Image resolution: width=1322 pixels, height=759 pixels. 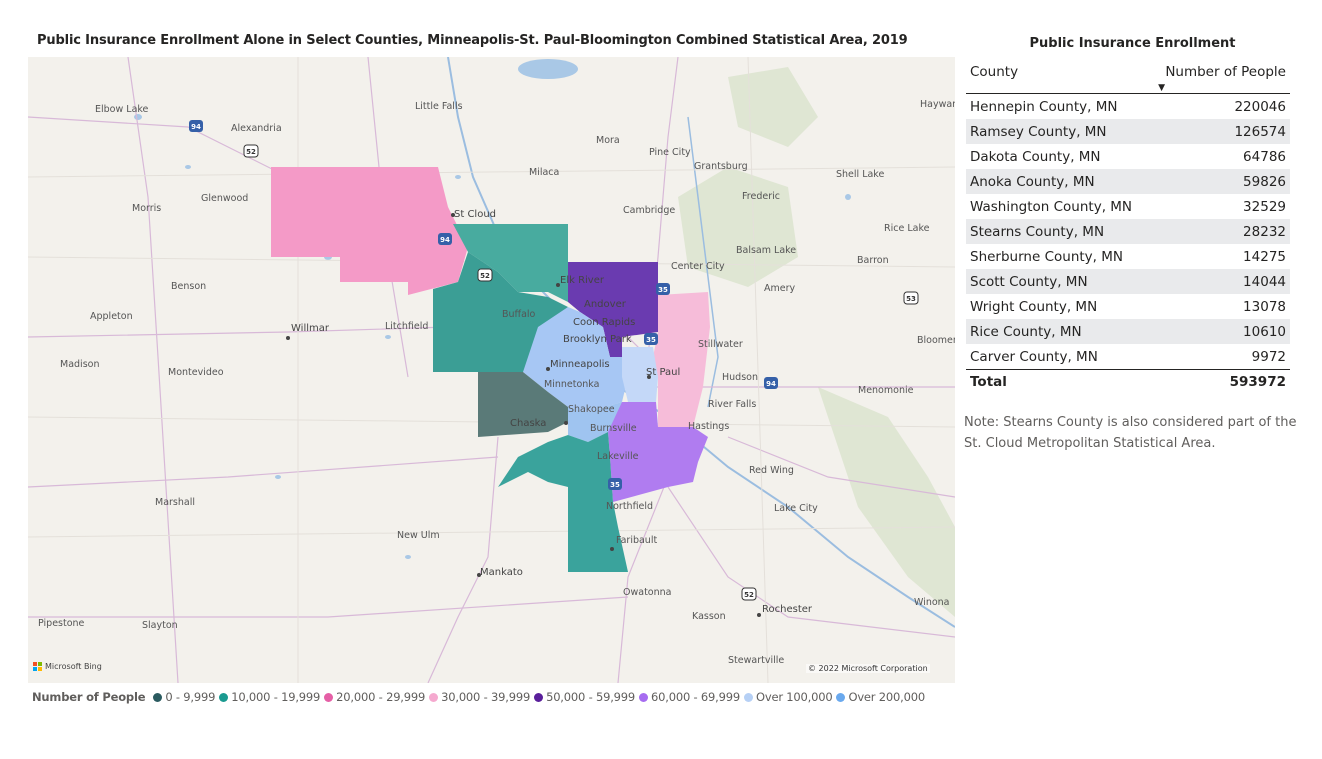 I want to click on legend-item: 30,000 - 39,999, so click(x=479, y=697).